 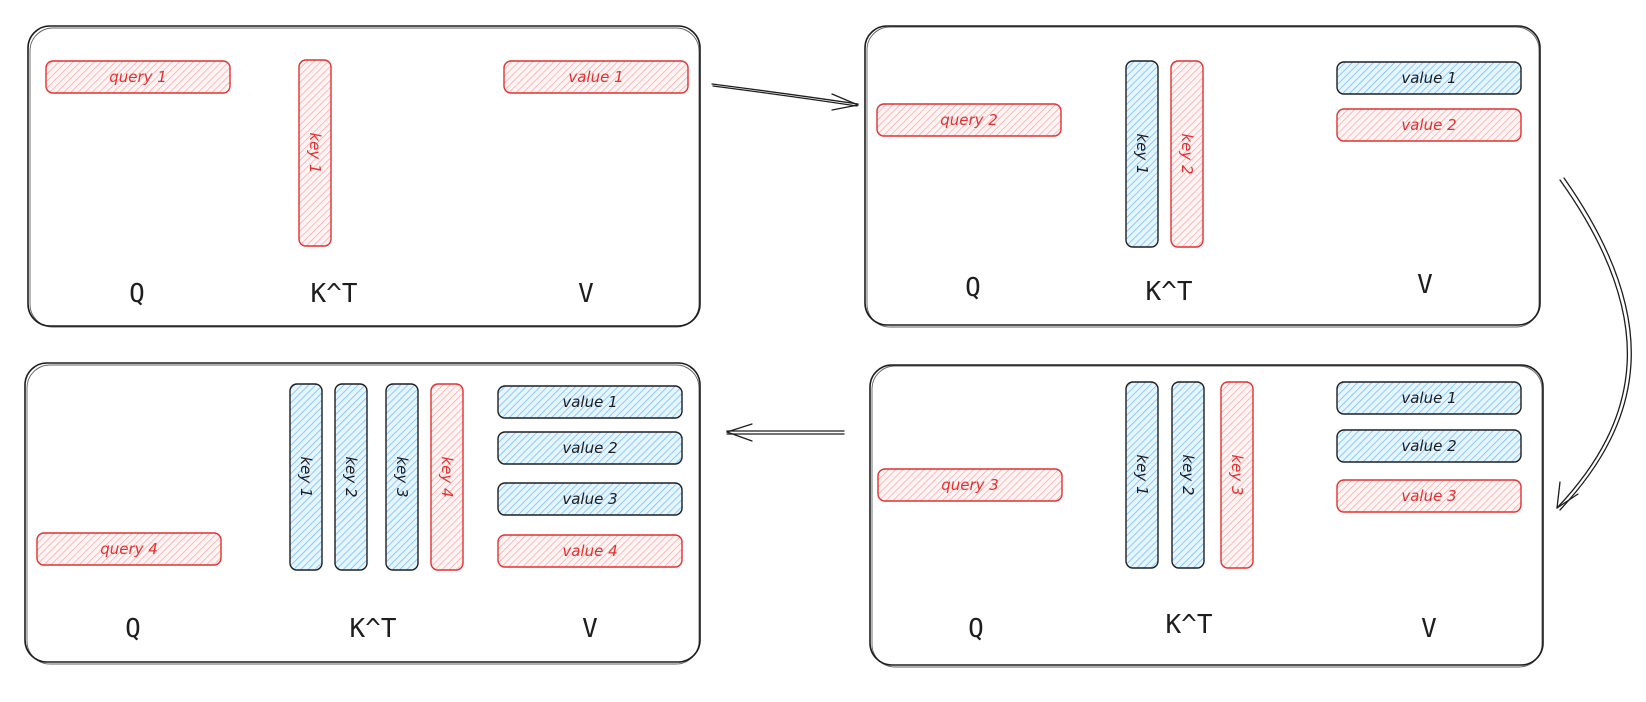 I want to click on value-label: value 4, so click(x=589, y=551).